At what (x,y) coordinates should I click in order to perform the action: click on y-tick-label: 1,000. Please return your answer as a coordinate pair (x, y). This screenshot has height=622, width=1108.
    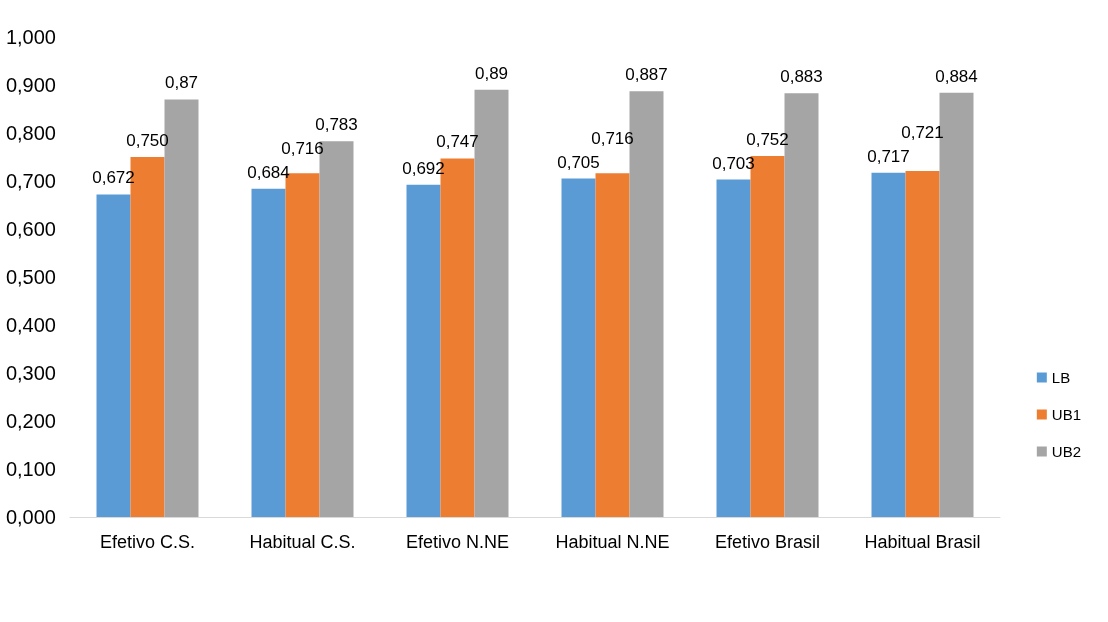
    Looking at the image, I should click on (30, 37).